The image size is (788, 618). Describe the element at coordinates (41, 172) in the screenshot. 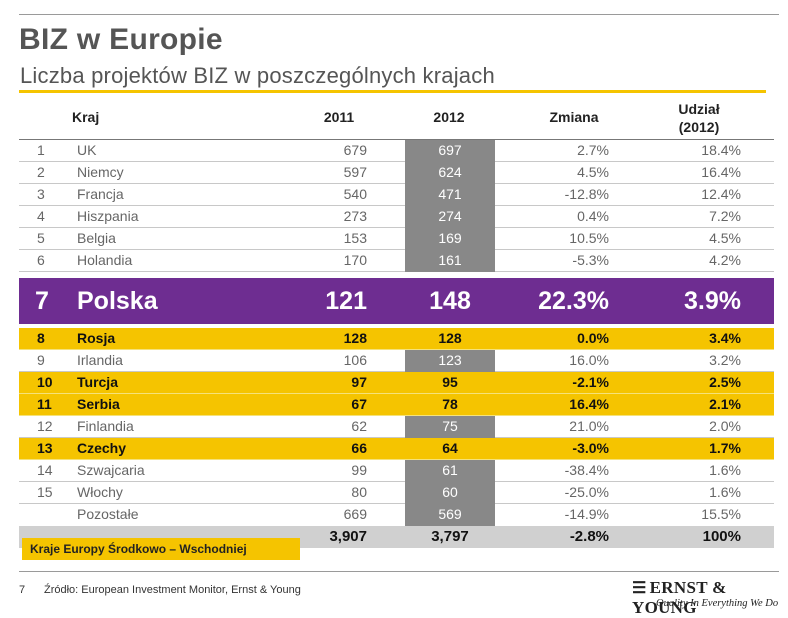

I see `row-rank: 2` at that location.